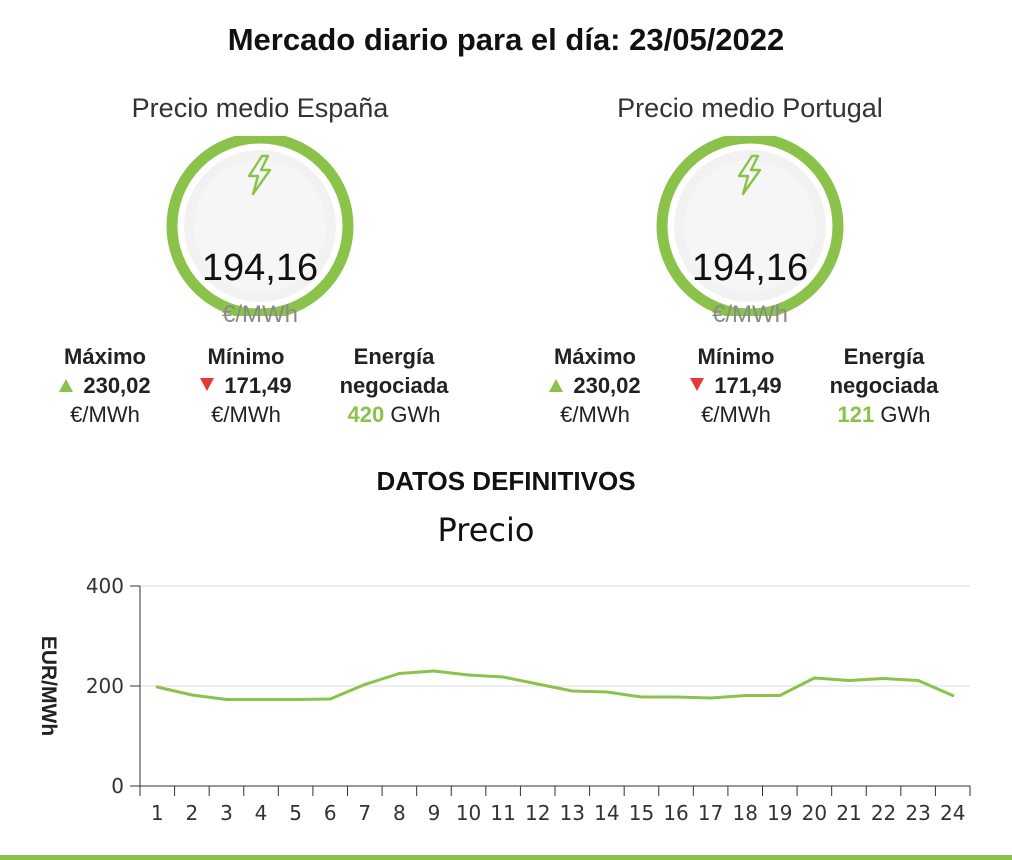 The width and height of the screenshot is (1012, 860). Describe the element at coordinates (105, 686) in the screenshot. I see `y-tick-label: 200` at that location.